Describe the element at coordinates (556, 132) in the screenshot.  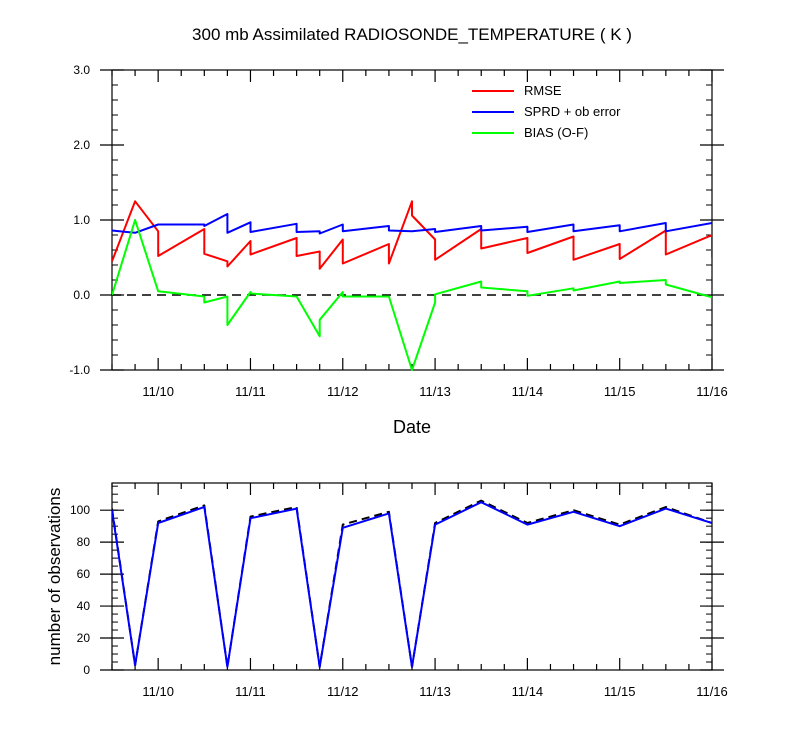
I see `legend-label: BIAS (O-F)` at that location.